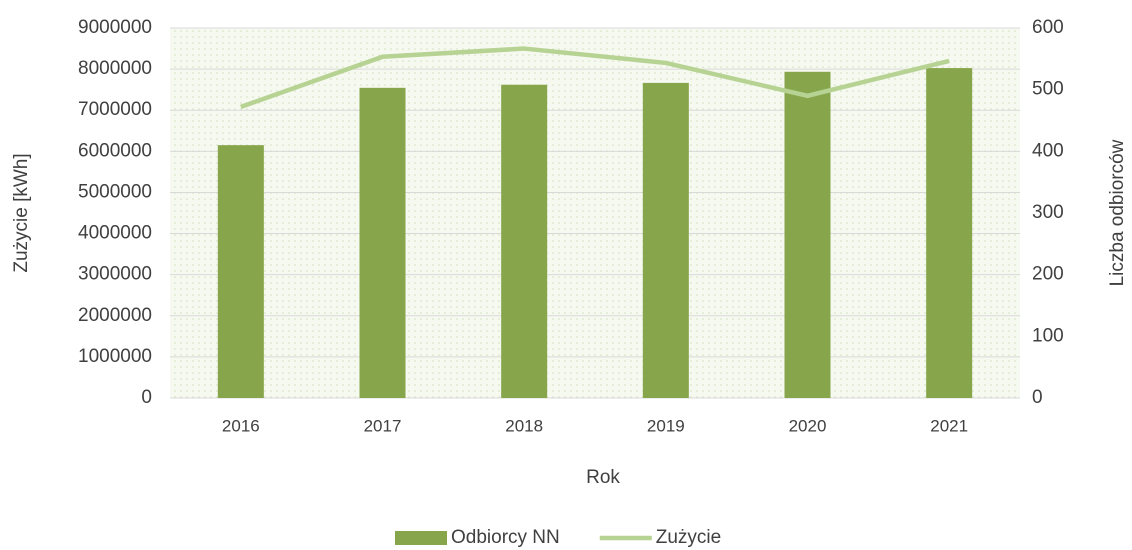 The height and width of the screenshot is (550, 1132). Describe the element at coordinates (666, 425) in the screenshot. I see `x-tick-label: 2019` at that location.